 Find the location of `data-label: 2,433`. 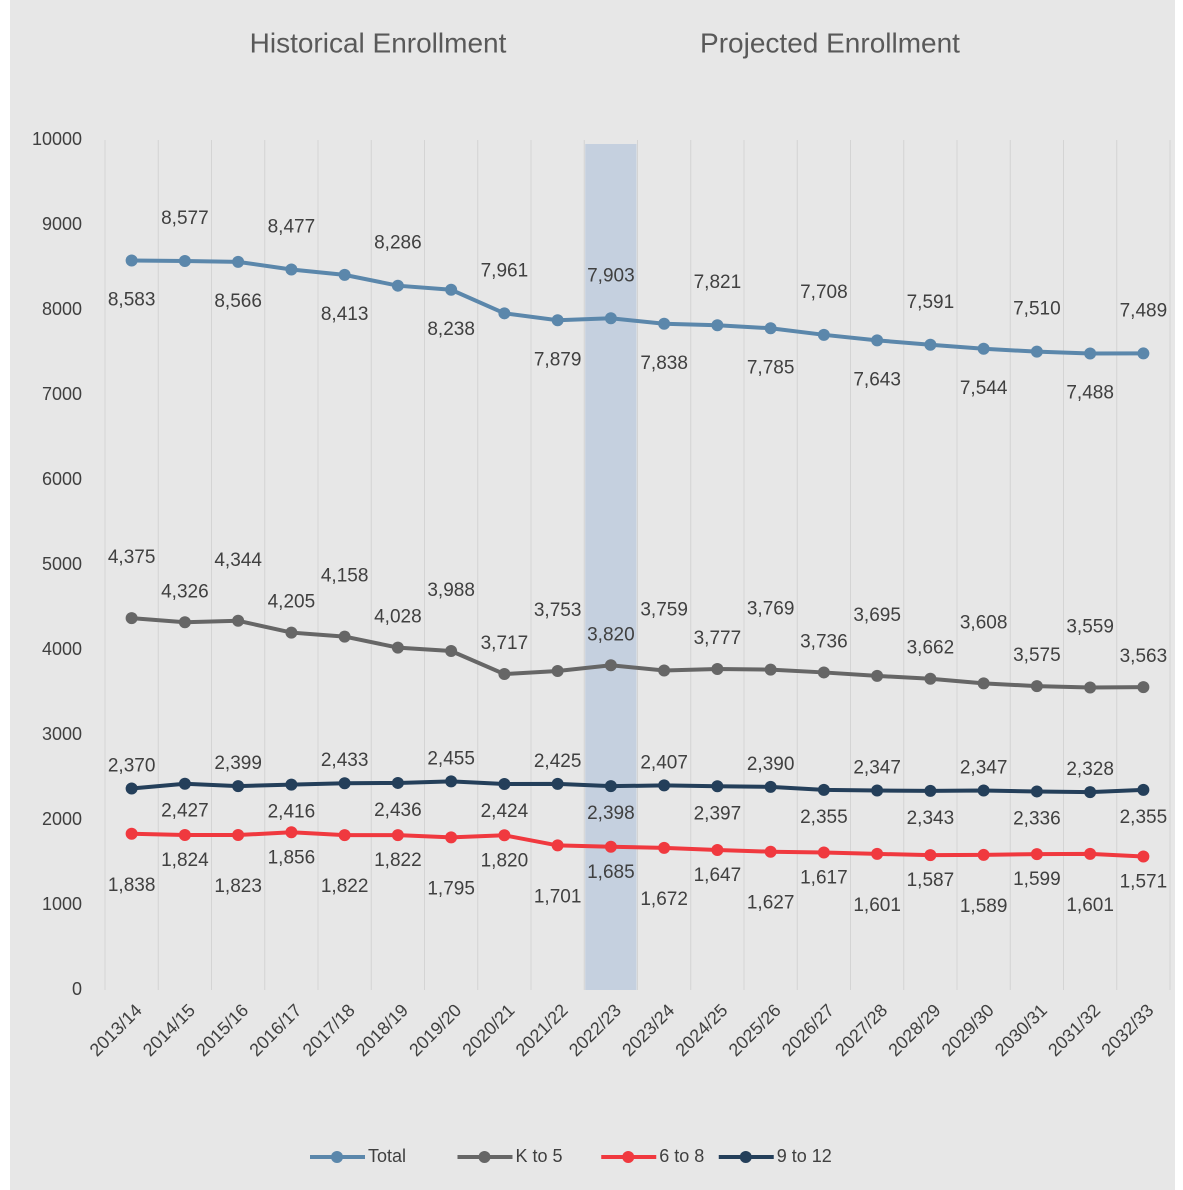

data-label: 2,433 is located at coordinates (345, 760).